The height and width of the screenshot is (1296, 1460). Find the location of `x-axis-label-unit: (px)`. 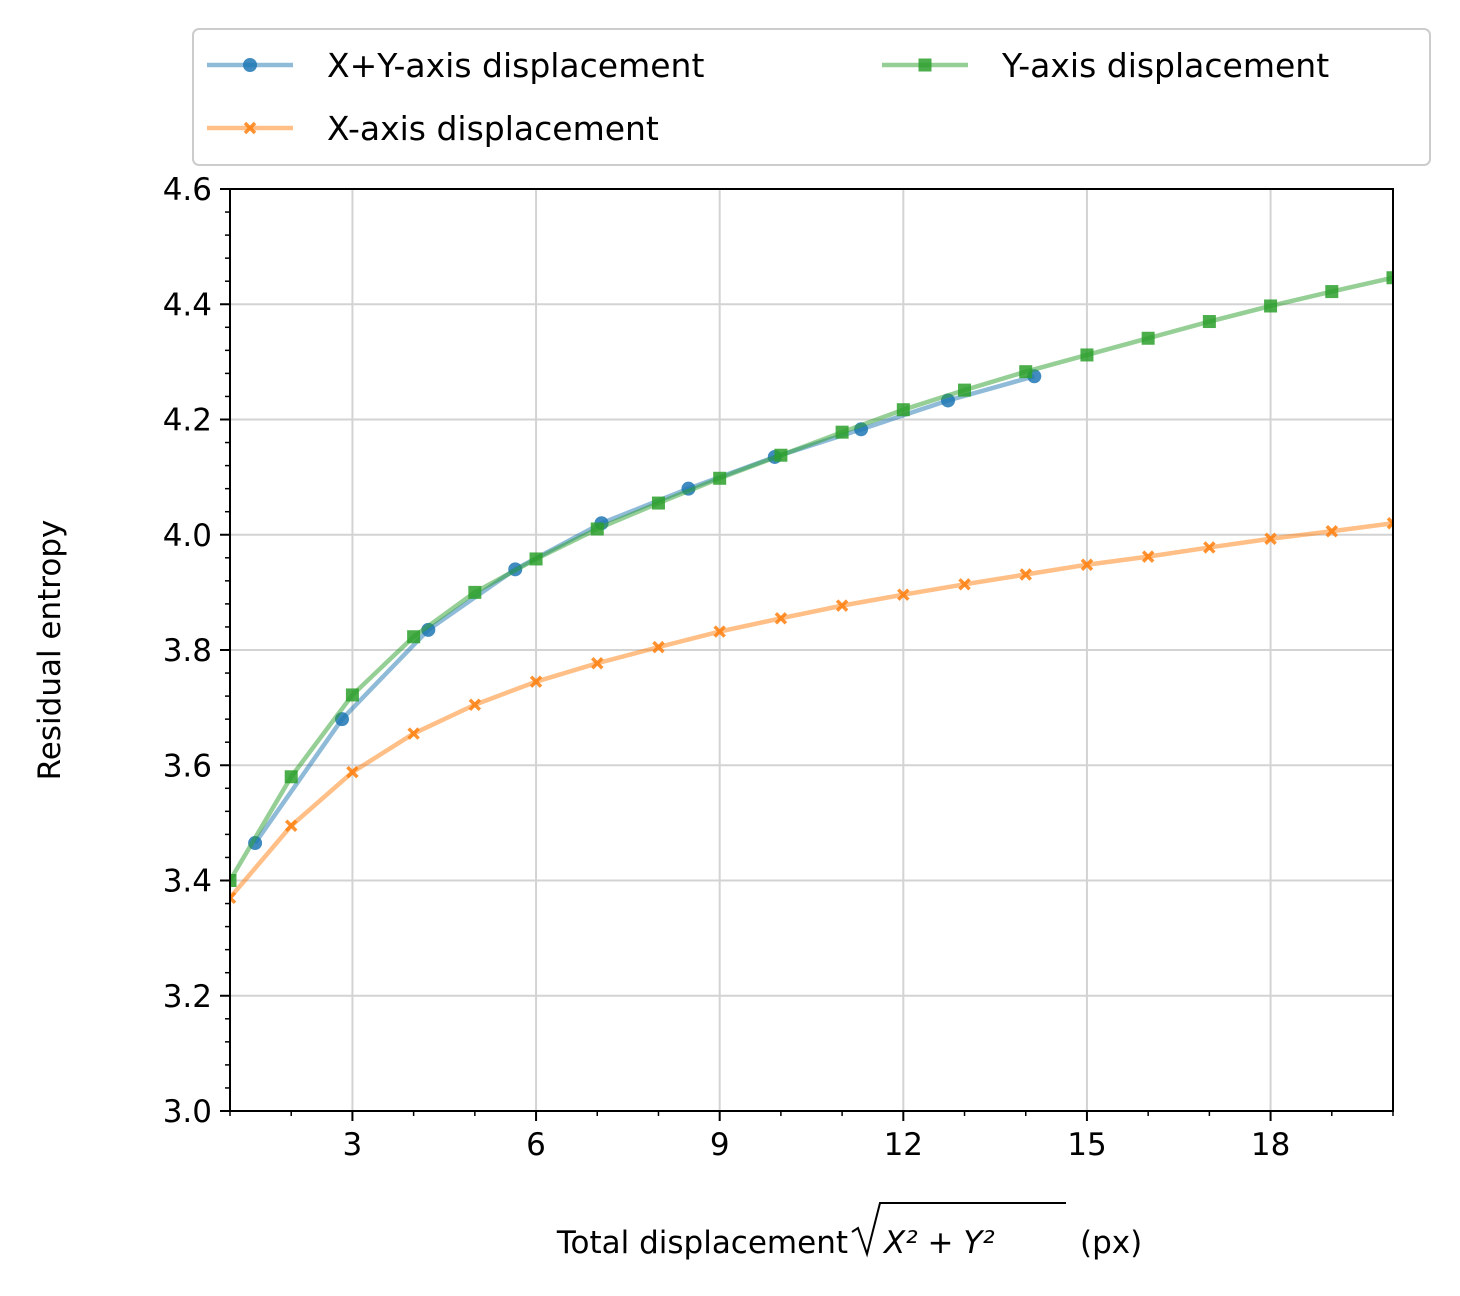

x-axis-label-unit: (px) is located at coordinates (1111, 1243).